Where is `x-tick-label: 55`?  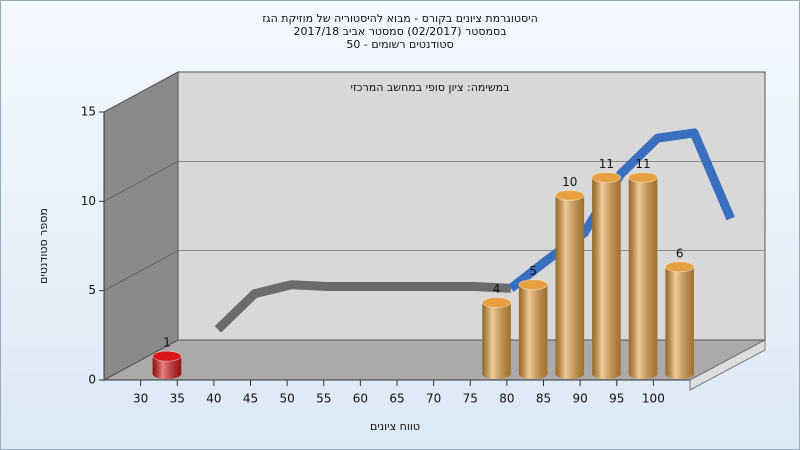 x-tick-label: 55 is located at coordinates (323, 399).